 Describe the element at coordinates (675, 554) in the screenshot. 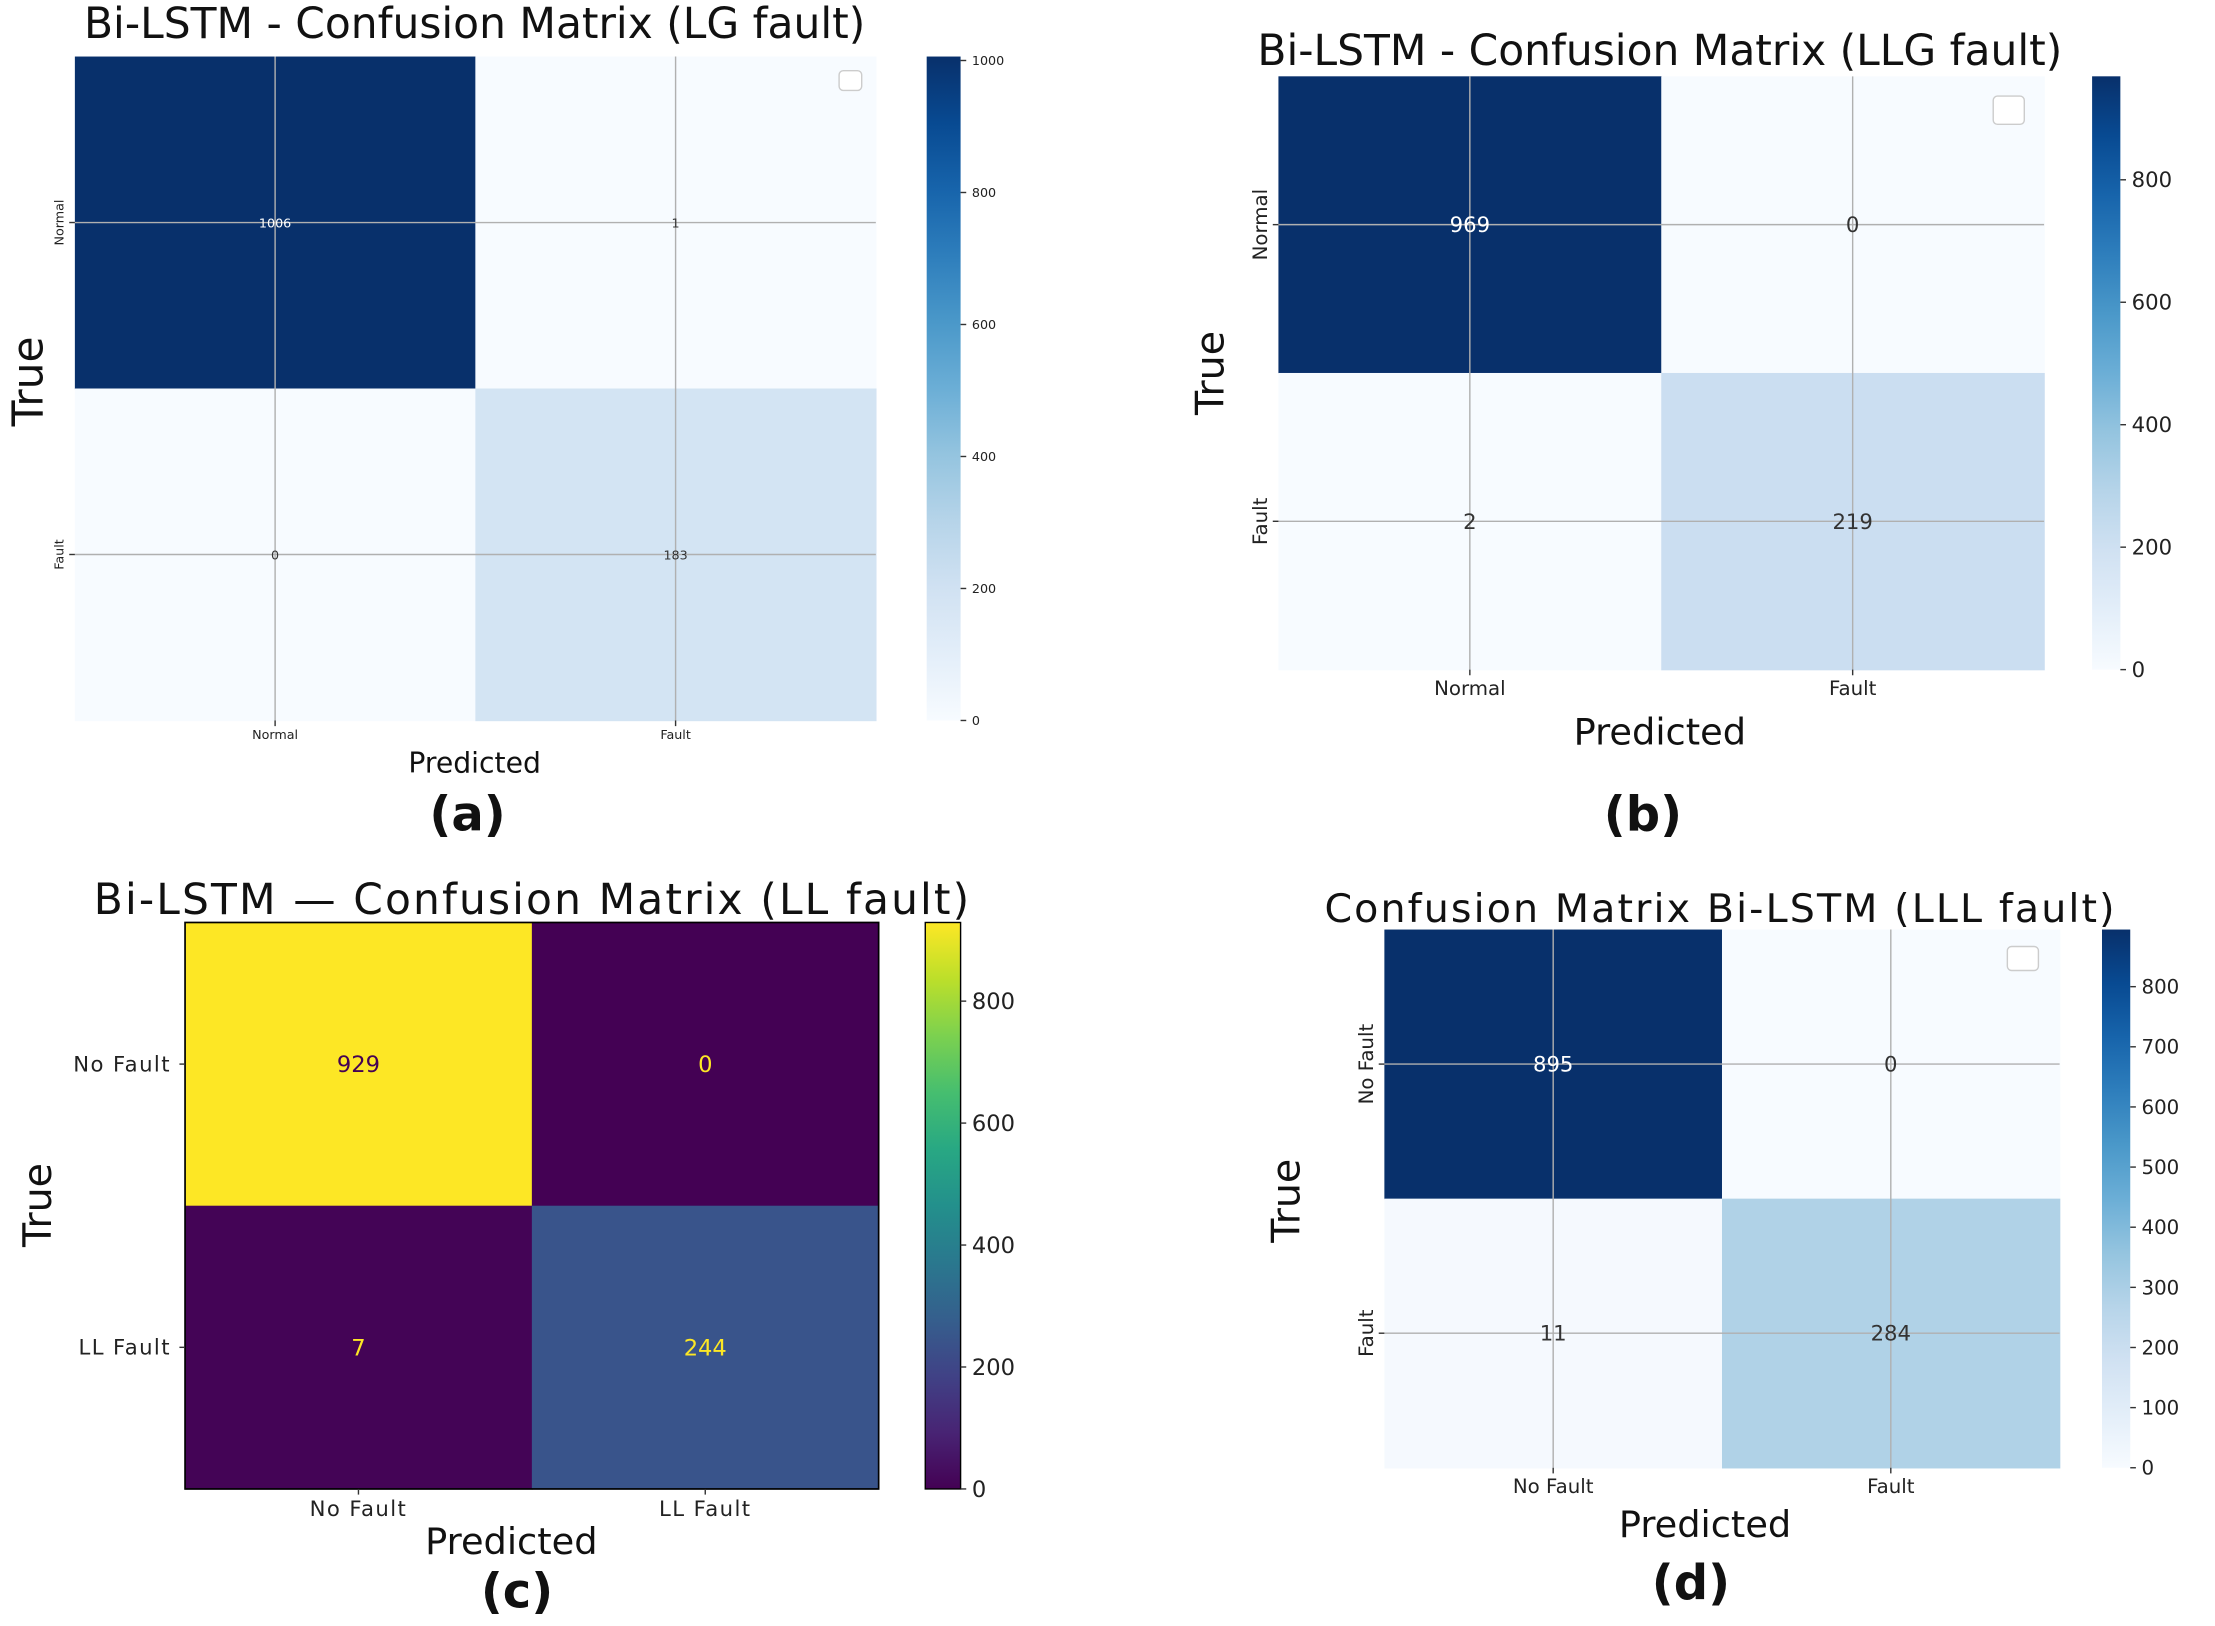

I see `cell-value-label: 183` at that location.